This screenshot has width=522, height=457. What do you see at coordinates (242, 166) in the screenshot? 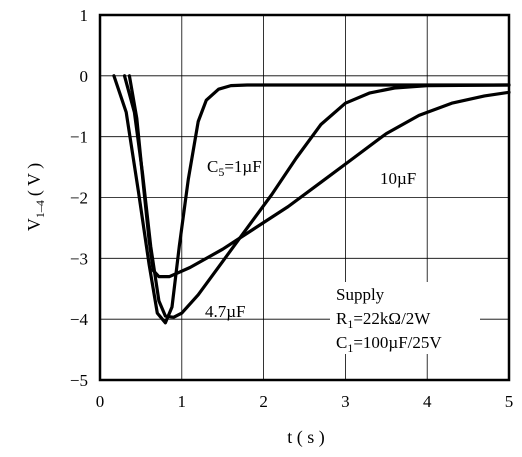
I see `series-label-c5-rest: =1µF` at bounding box center [242, 166].